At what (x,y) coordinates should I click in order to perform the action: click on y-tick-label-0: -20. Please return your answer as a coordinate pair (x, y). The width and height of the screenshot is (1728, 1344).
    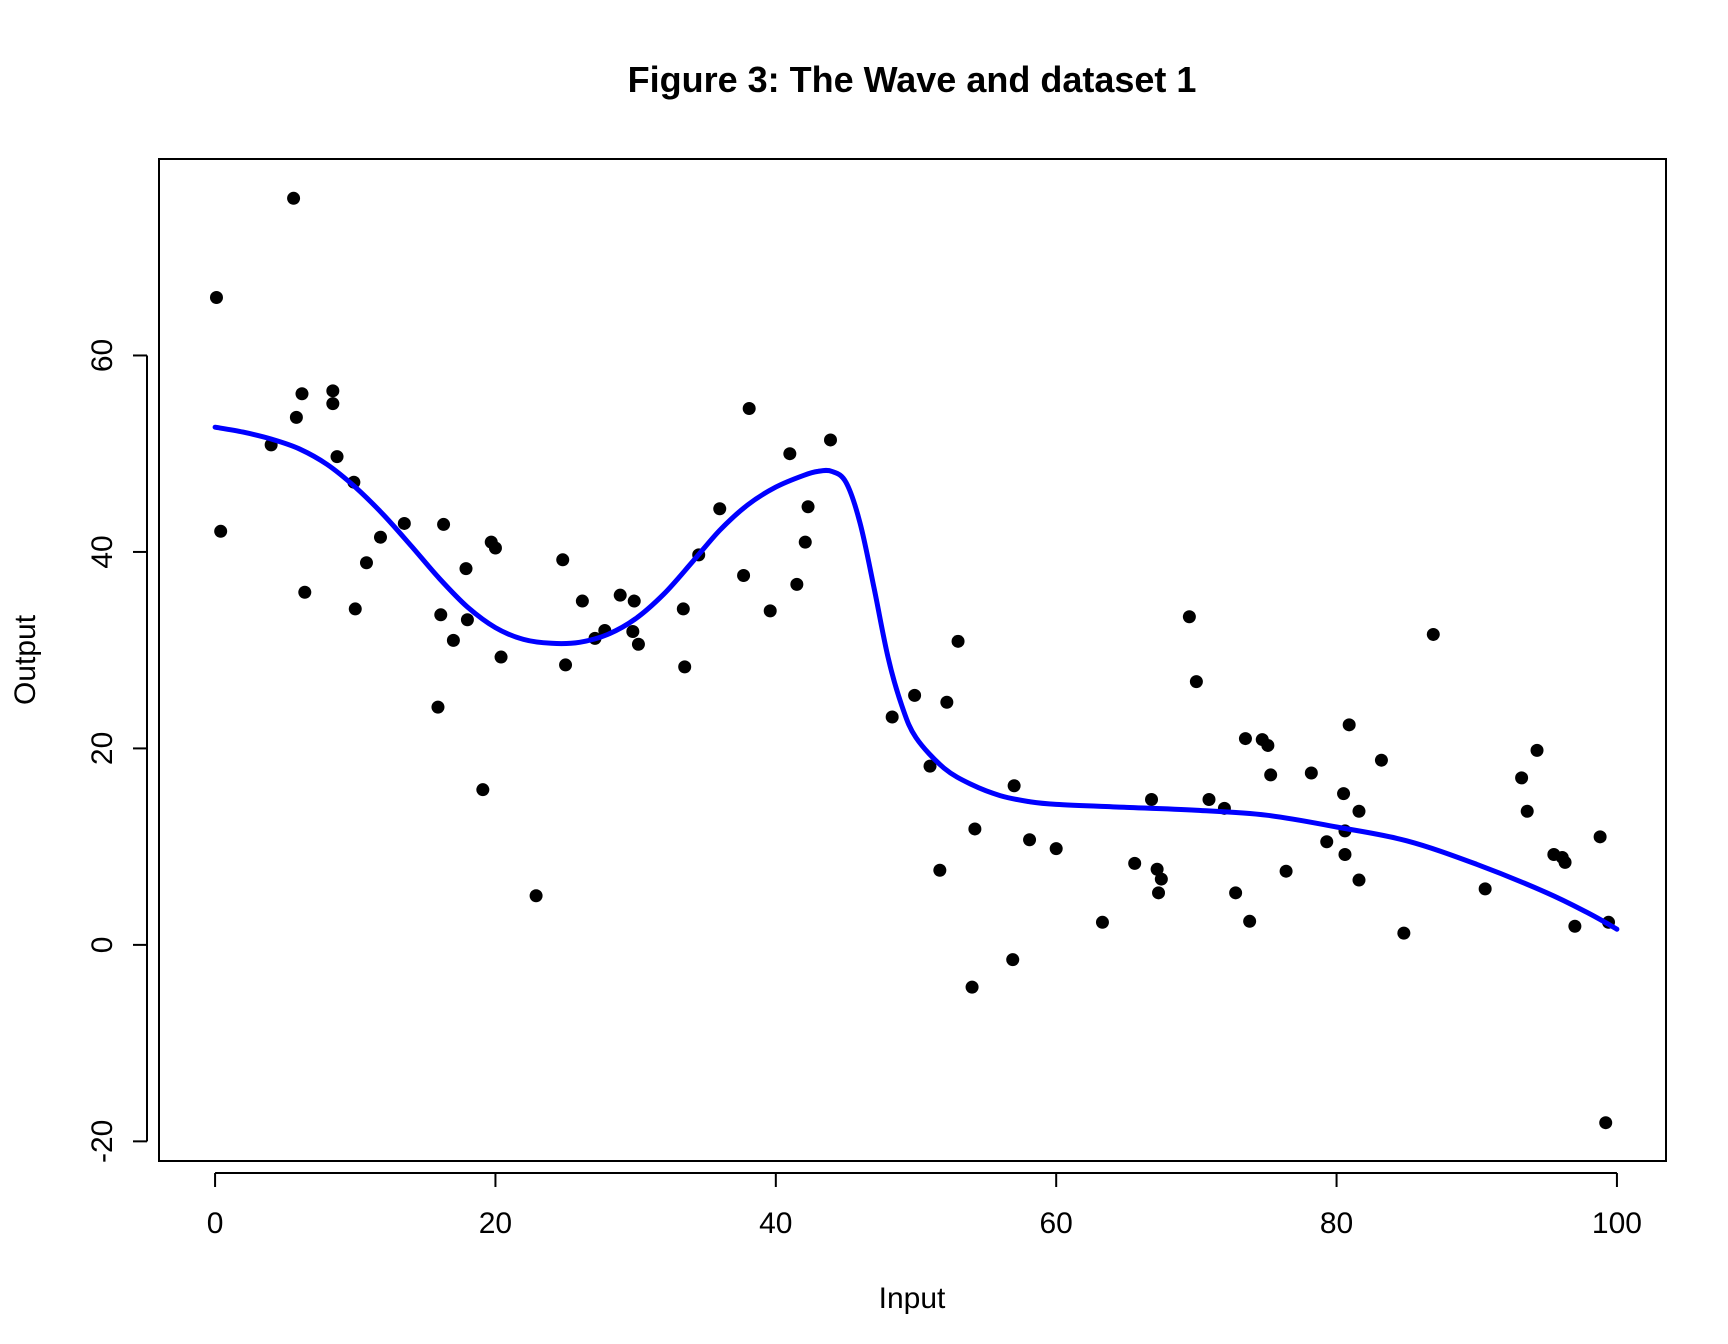
    Looking at the image, I should click on (102, 1141).